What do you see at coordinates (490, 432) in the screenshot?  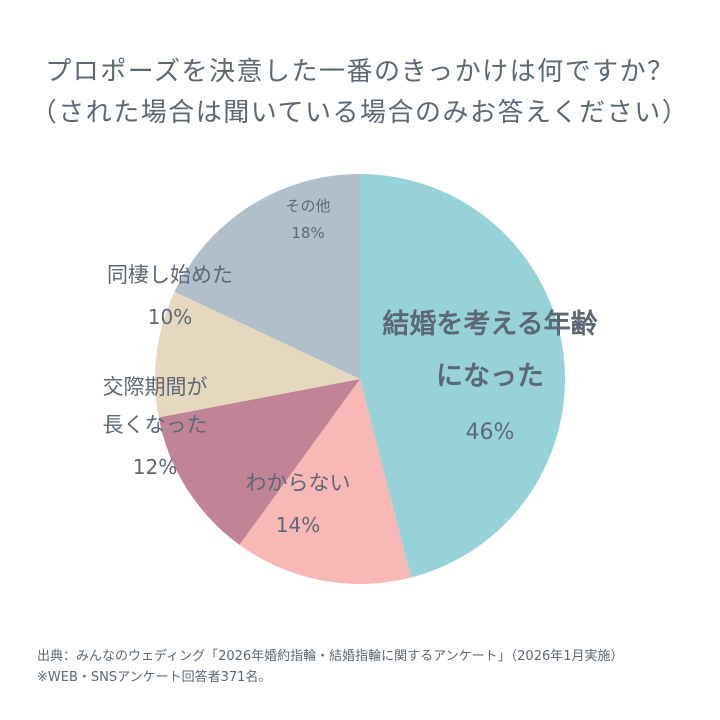 I see `slice-percent-1: 46%` at bounding box center [490, 432].